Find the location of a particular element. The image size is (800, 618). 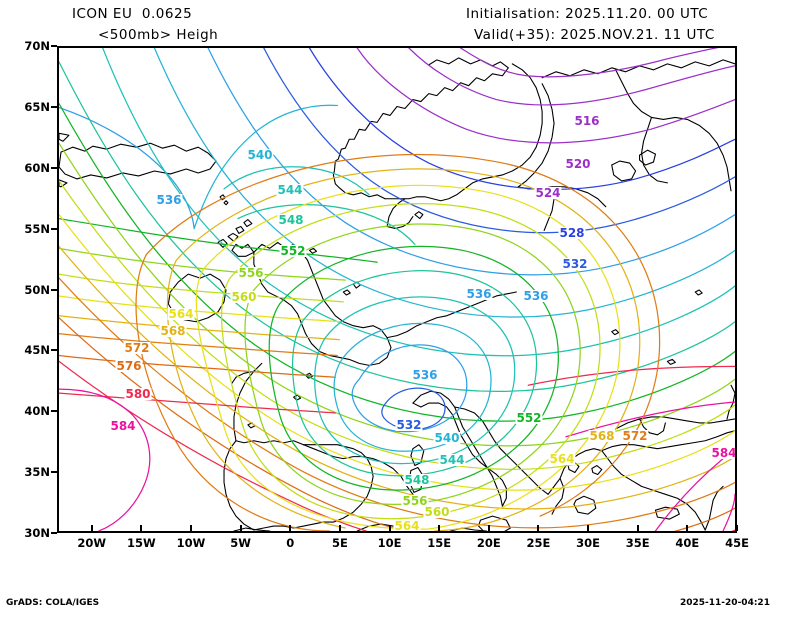

x-axis-tick-label: 25E is located at coordinates (538, 543).